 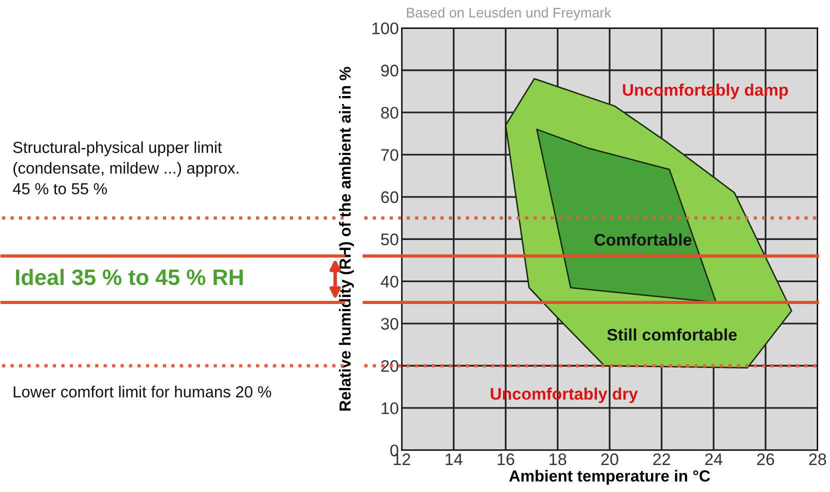 What do you see at coordinates (506, 459) in the screenshot?
I see `x-tick-label: 16` at bounding box center [506, 459].